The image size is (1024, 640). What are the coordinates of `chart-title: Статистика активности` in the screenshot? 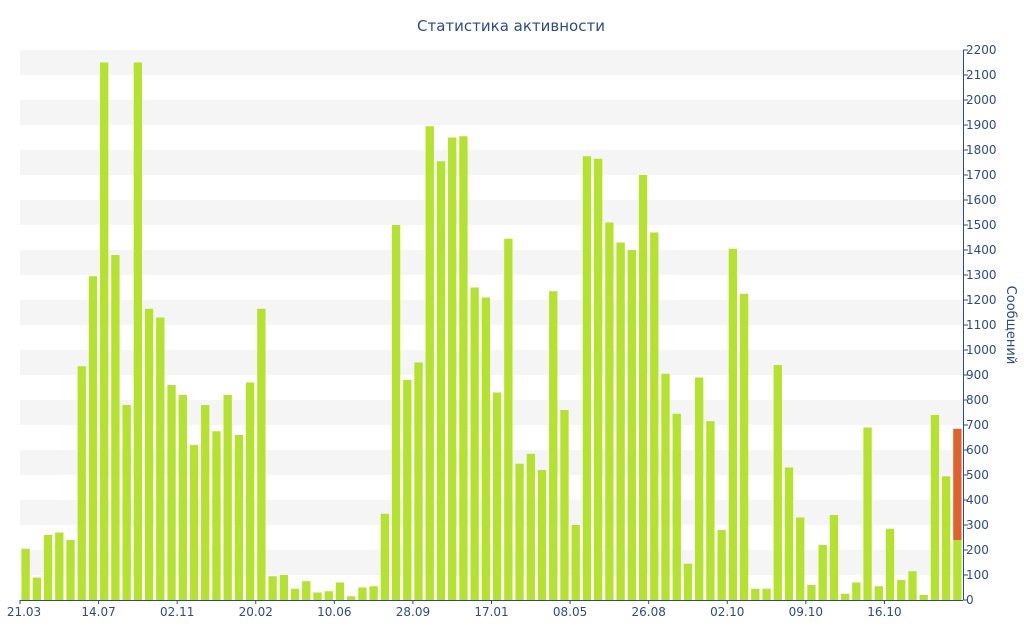 It's located at (511, 26).